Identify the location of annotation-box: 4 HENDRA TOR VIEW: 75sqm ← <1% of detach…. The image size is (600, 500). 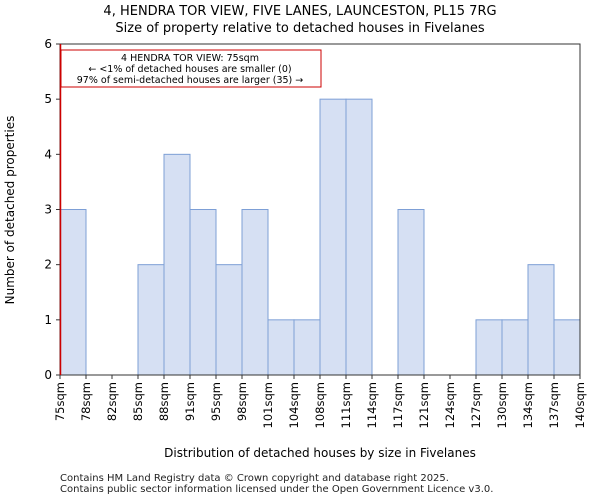
(191, 68).